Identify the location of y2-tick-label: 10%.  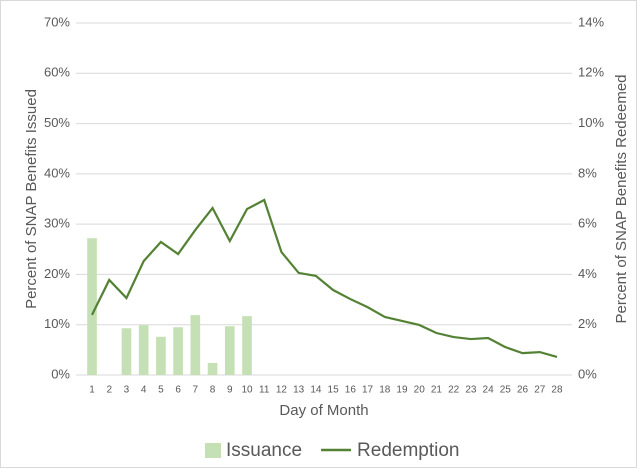
(591, 122).